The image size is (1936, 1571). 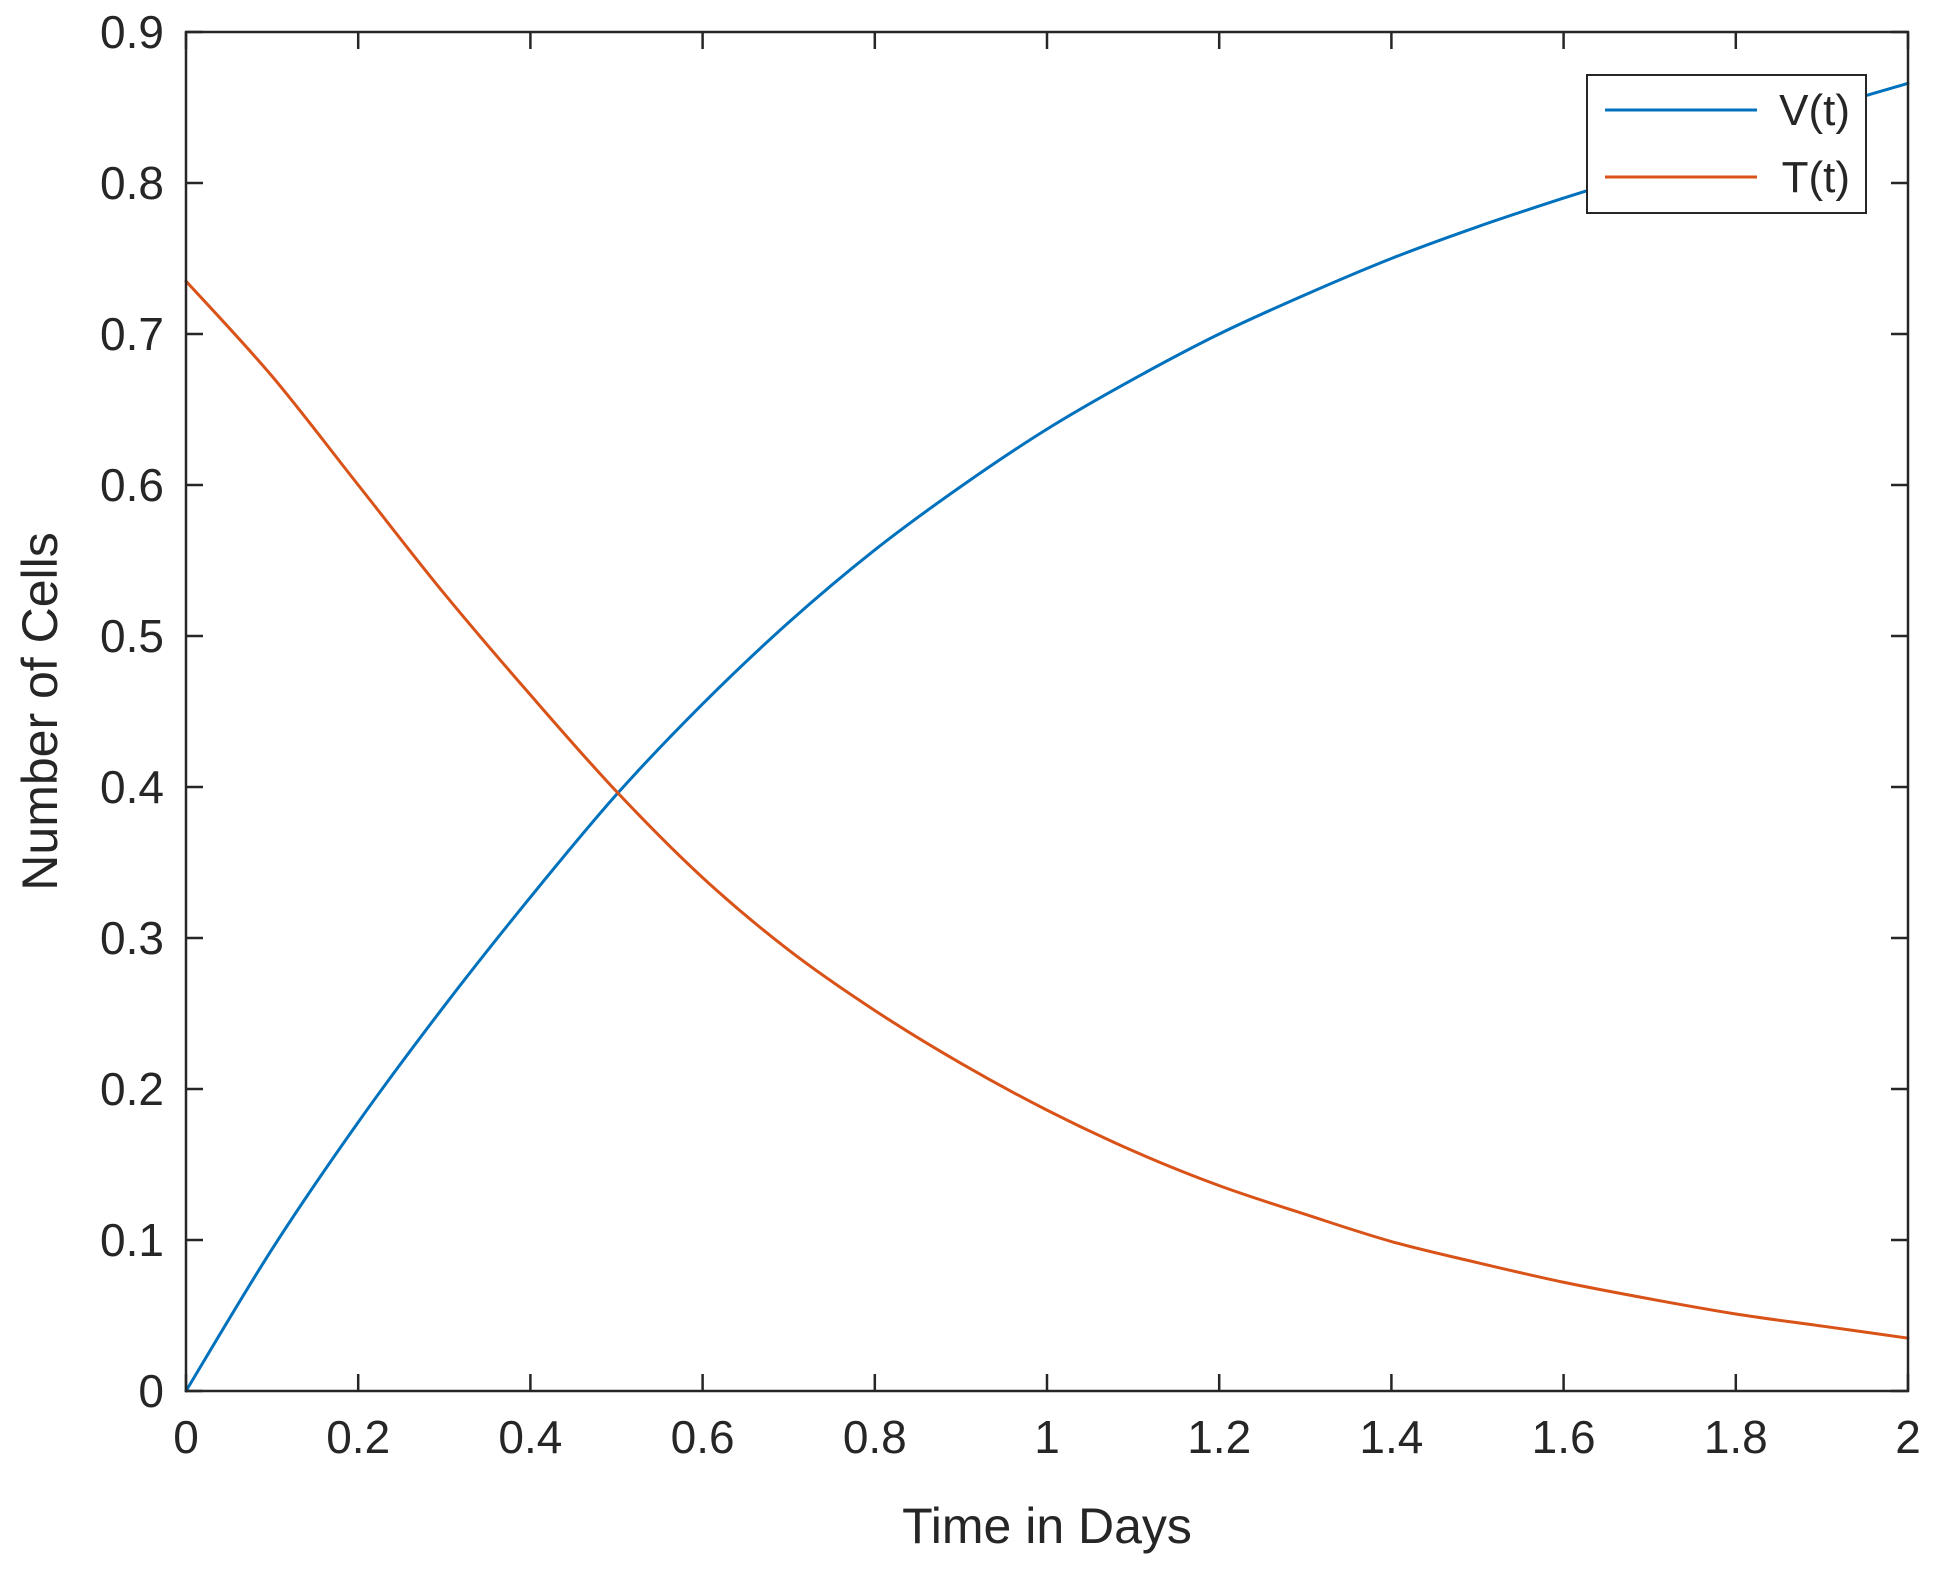 What do you see at coordinates (132, 636) in the screenshot?
I see `y-tick-label: 0.5` at bounding box center [132, 636].